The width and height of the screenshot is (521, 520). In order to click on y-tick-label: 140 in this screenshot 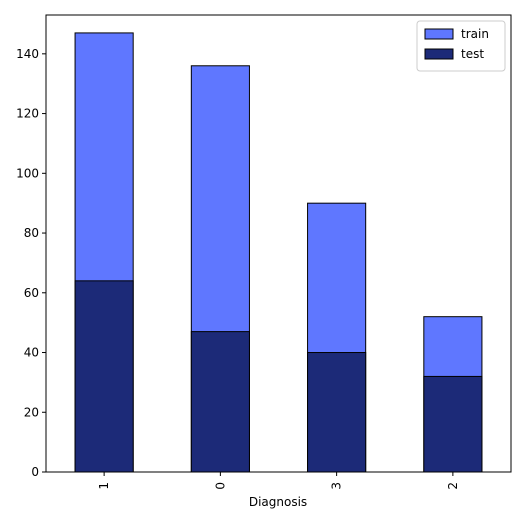, I will do `click(27, 54)`.